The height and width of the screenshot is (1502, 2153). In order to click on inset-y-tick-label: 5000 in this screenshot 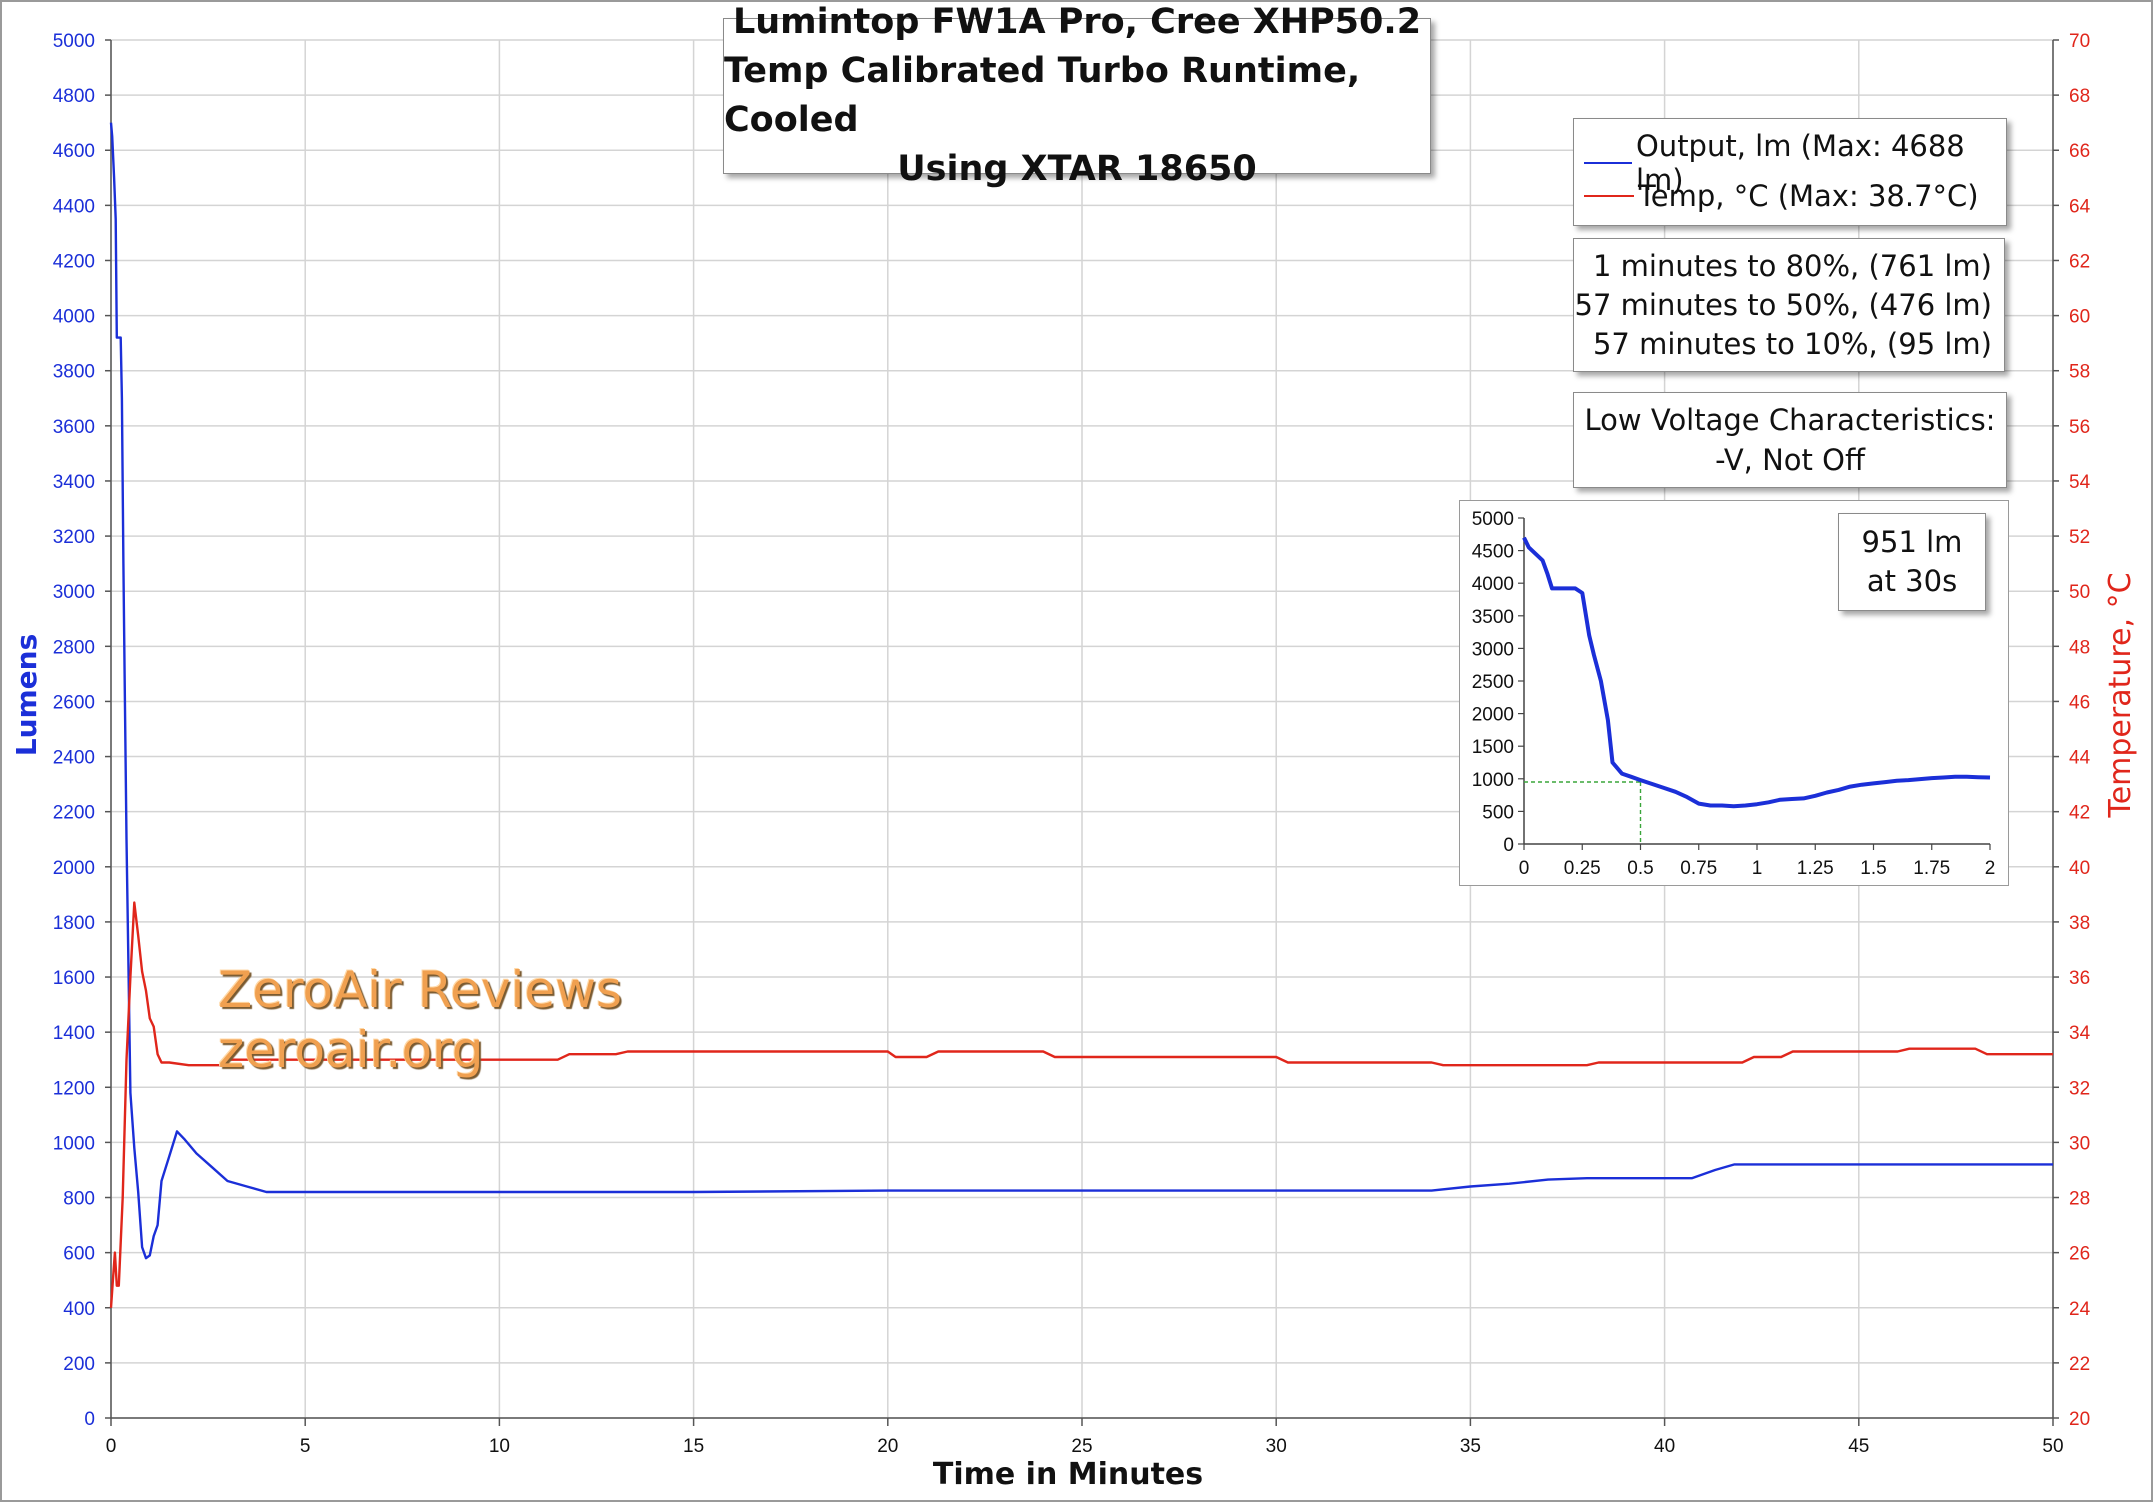, I will do `click(1493, 519)`.